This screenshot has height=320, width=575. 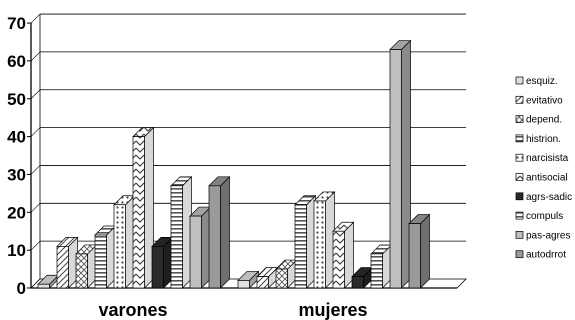 What do you see at coordinates (16, 212) in the screenshot?
I see `y-tick-label: 20` at bounding box center [16, 212].